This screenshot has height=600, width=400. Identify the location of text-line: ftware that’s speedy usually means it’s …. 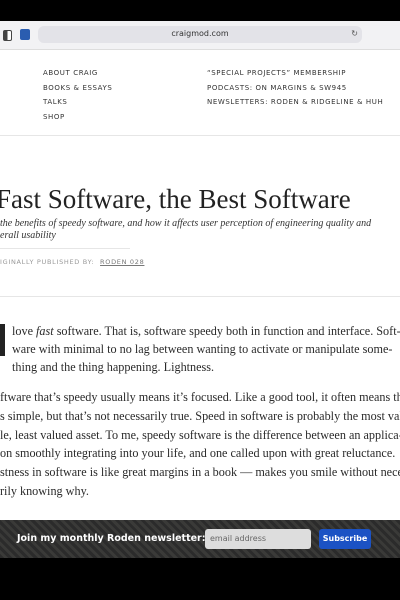
(200, 397).